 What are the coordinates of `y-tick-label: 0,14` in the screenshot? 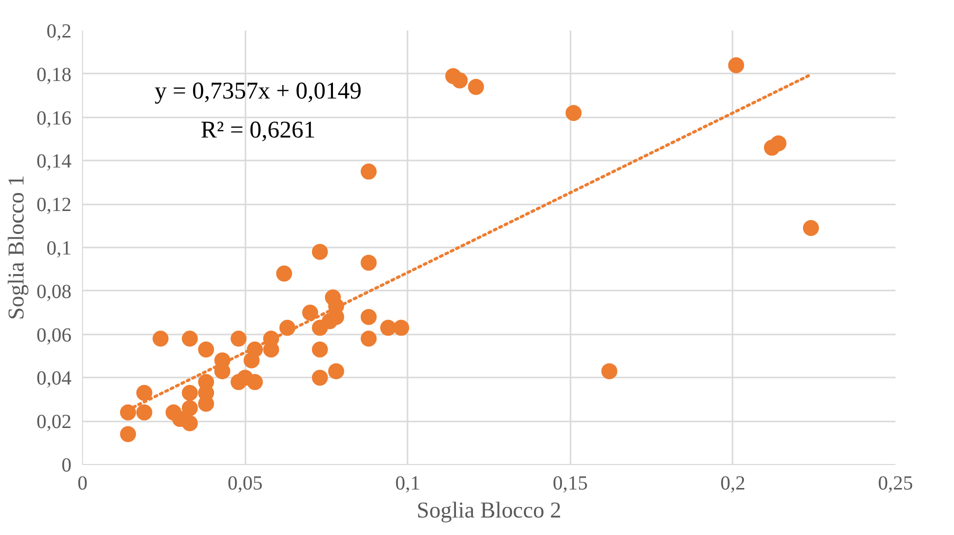 It's located at (54, 161).